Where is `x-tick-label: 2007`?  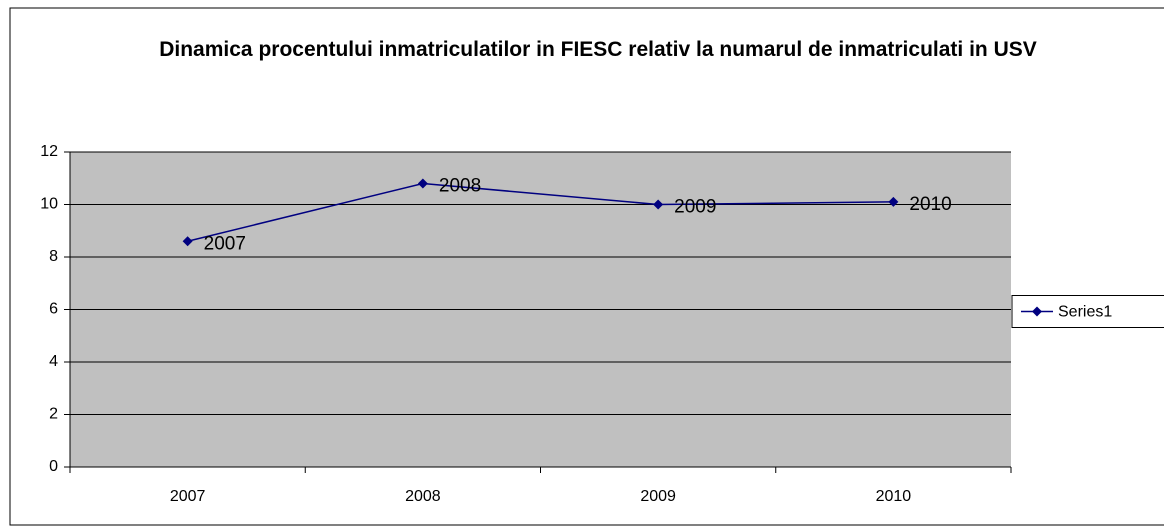
x-tick-label: 2007 is located at coordinates (188, 496).